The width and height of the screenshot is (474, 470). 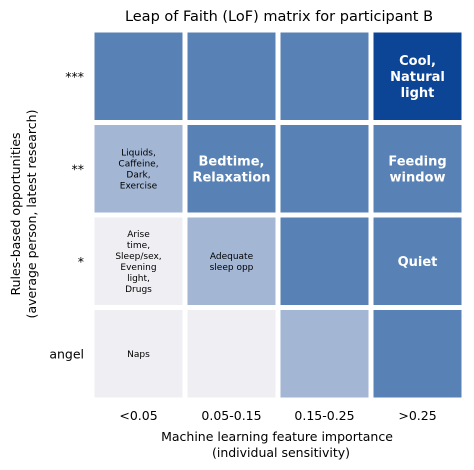 What do you see at coordinates (277, 436) in the screenshot?
I see `x-axis-label-line1: Machine learning feature importance` at bounding box center [277, 436].